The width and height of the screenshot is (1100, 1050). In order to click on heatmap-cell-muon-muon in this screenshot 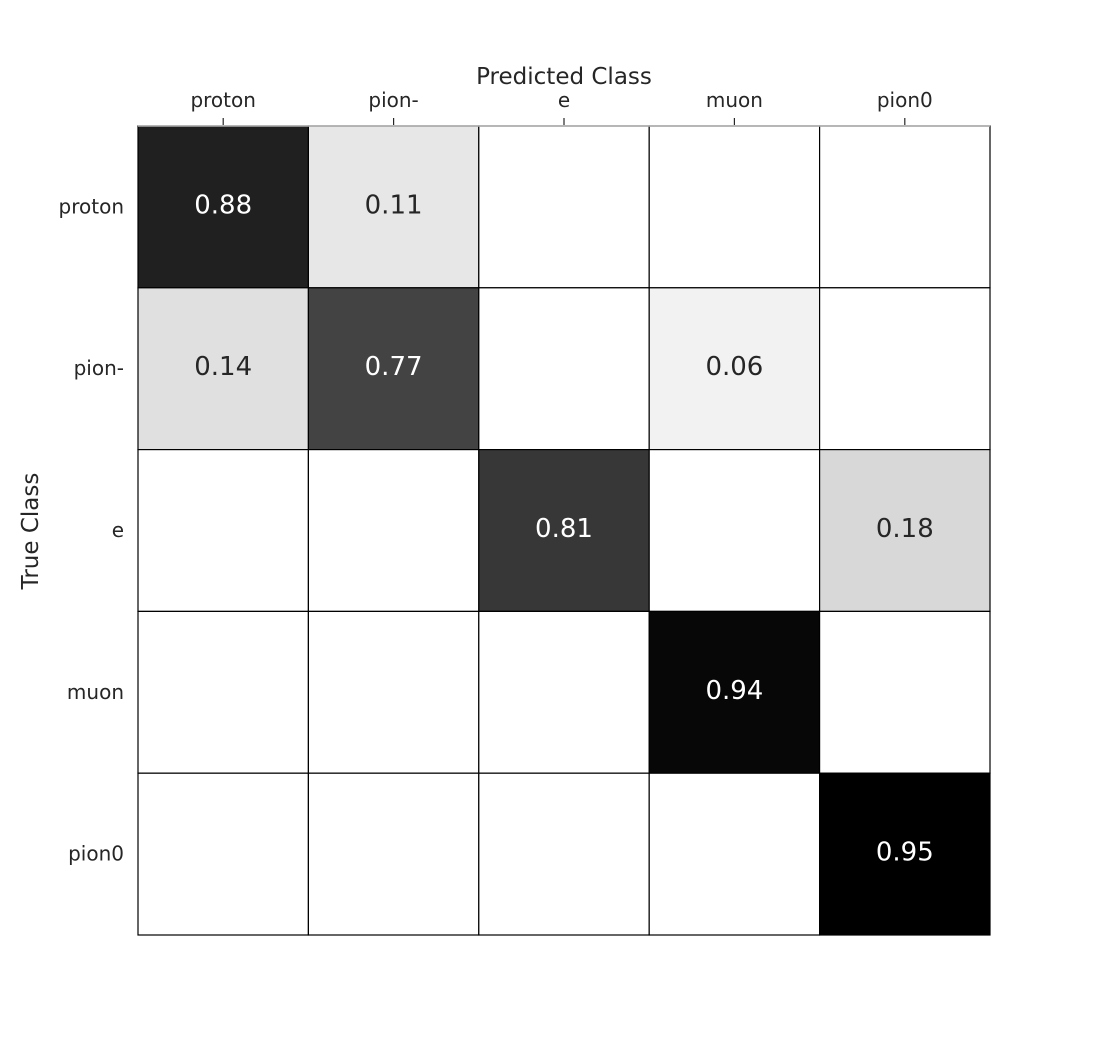, I will do `click(734, 692)`.